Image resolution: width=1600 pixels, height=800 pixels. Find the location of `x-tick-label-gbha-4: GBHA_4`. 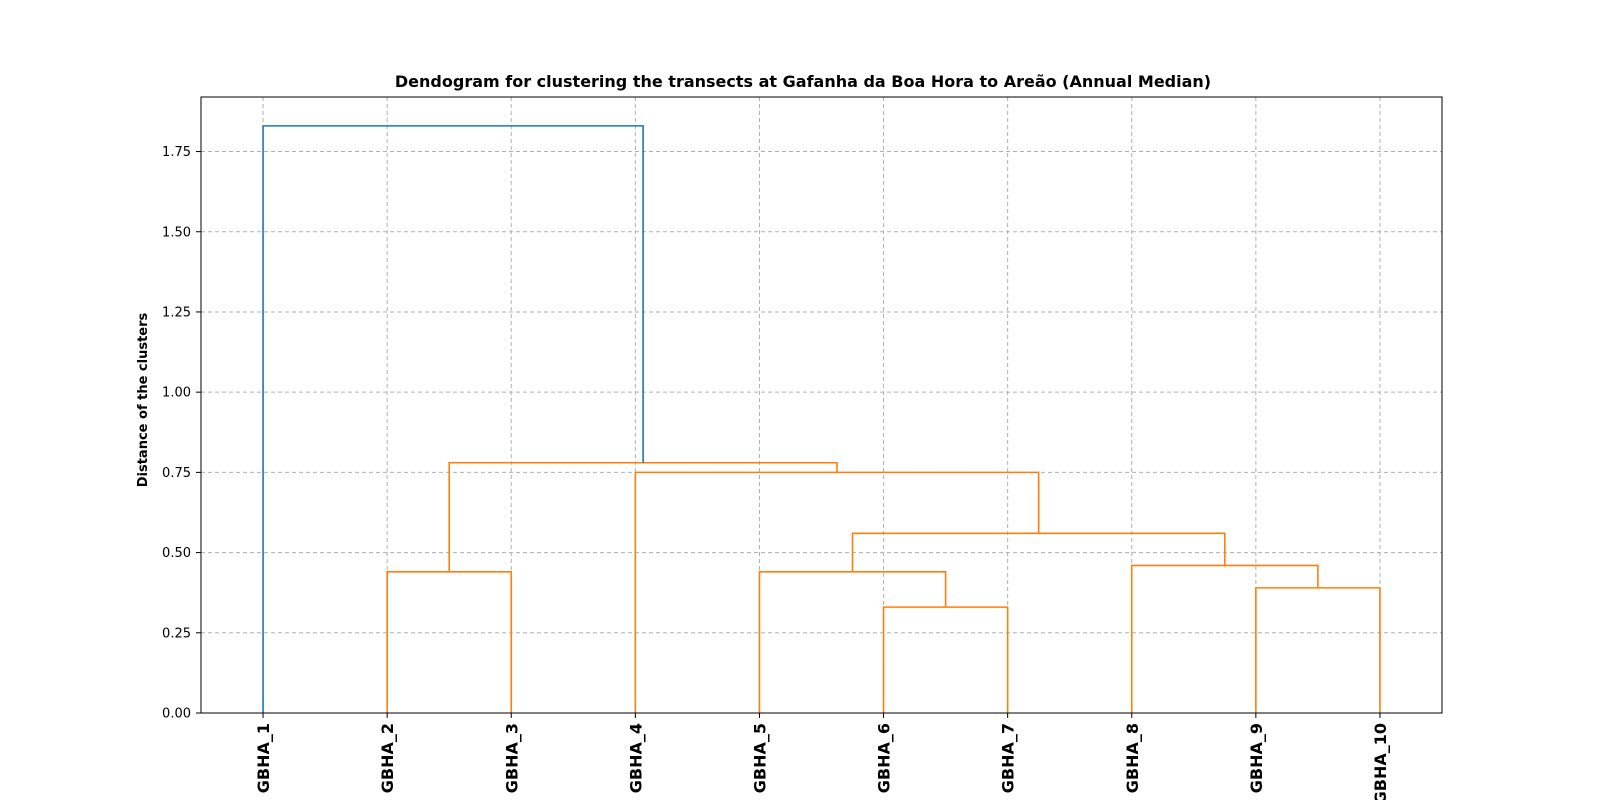

x-tick-label-gbha-4: GBHA_4 is located at coordinates (635, 758).